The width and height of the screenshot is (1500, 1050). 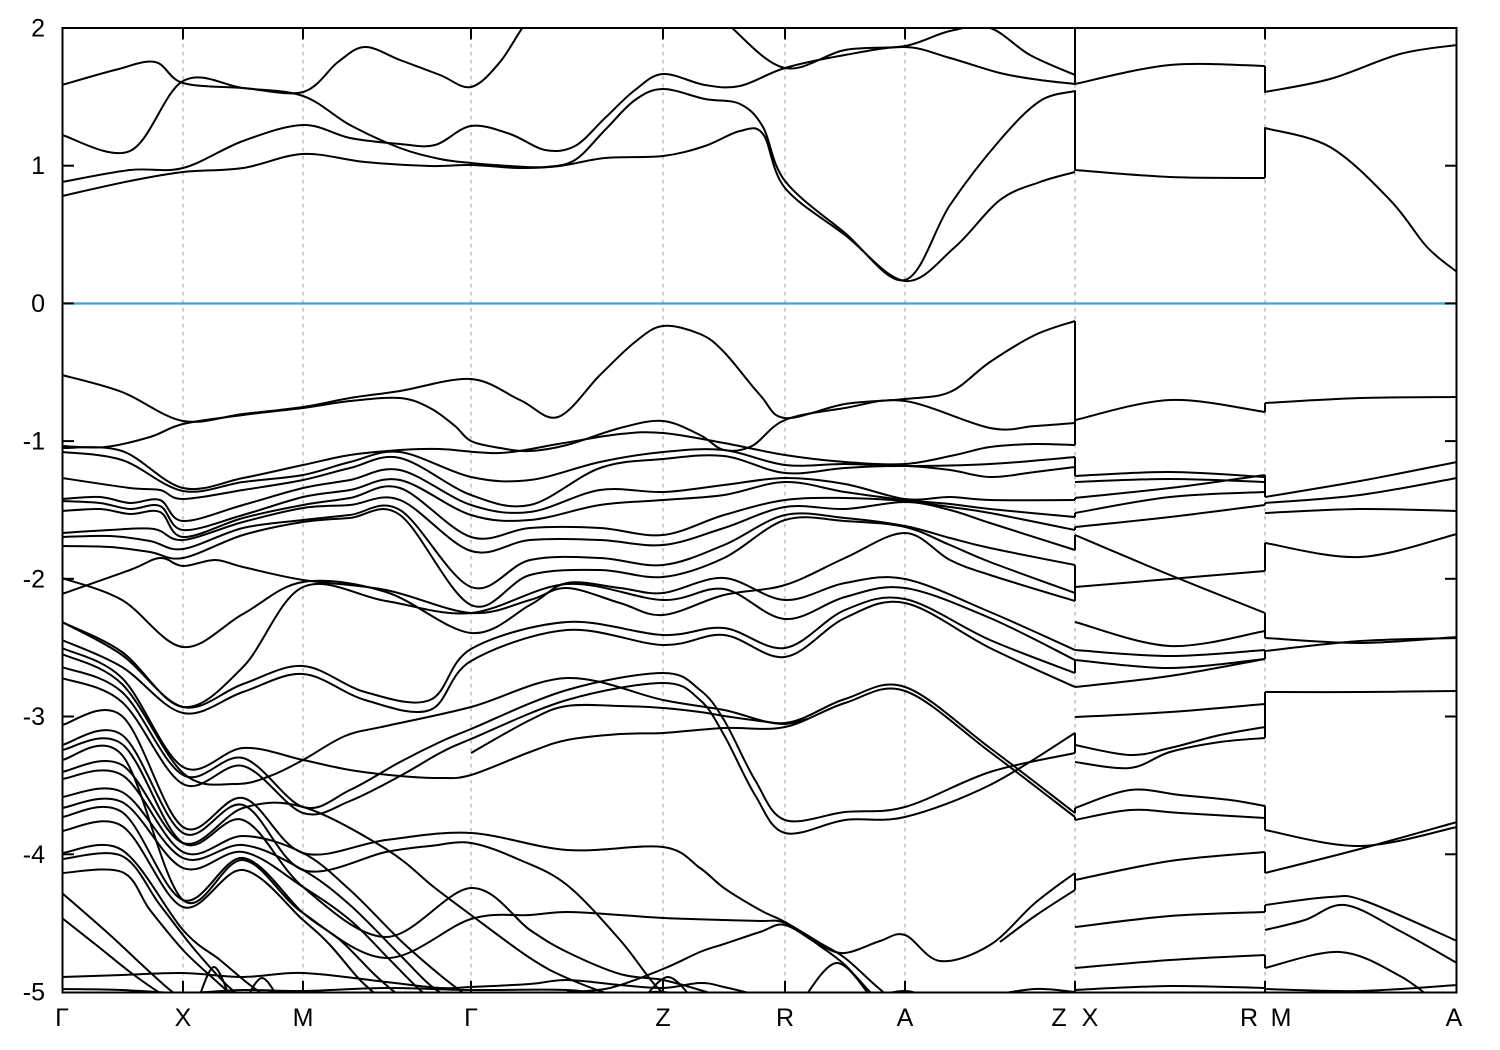 I want to click on svg-text: -2, so click(x=34, y=579).